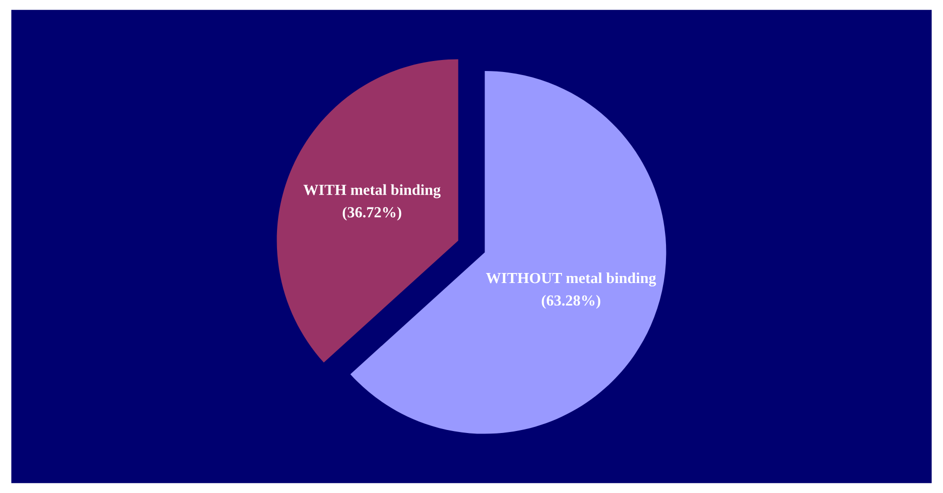  What do you see at coordinates (571, 301) in the screenshot?
I see `data-label: (63.28%)` at bounding box center [571, 301].